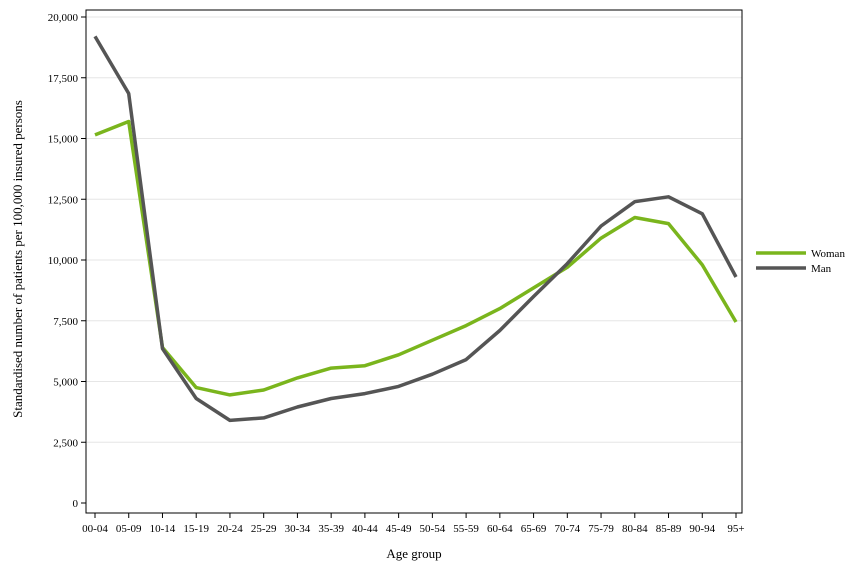  What do you see at coordinates (399, 529) in the screenshot?
I see `x-tick-label: 45-49` at bounding box center [399, 529].